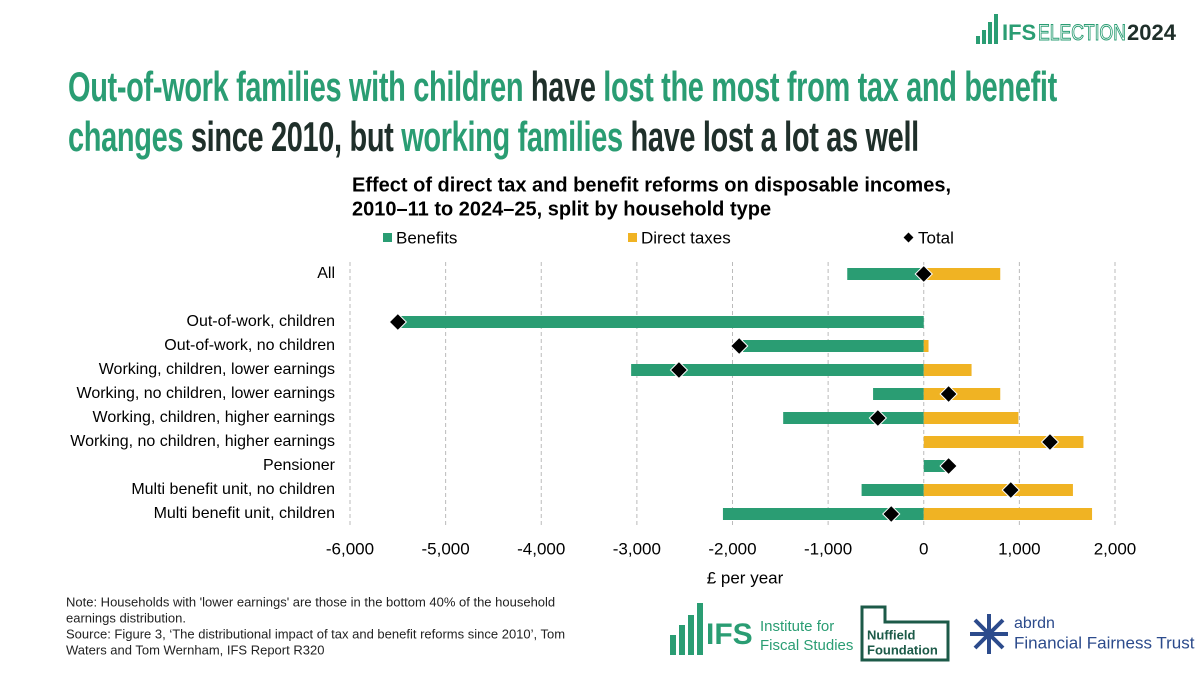  I want to click on brand-election: ELECTION, so click(1082, 33).